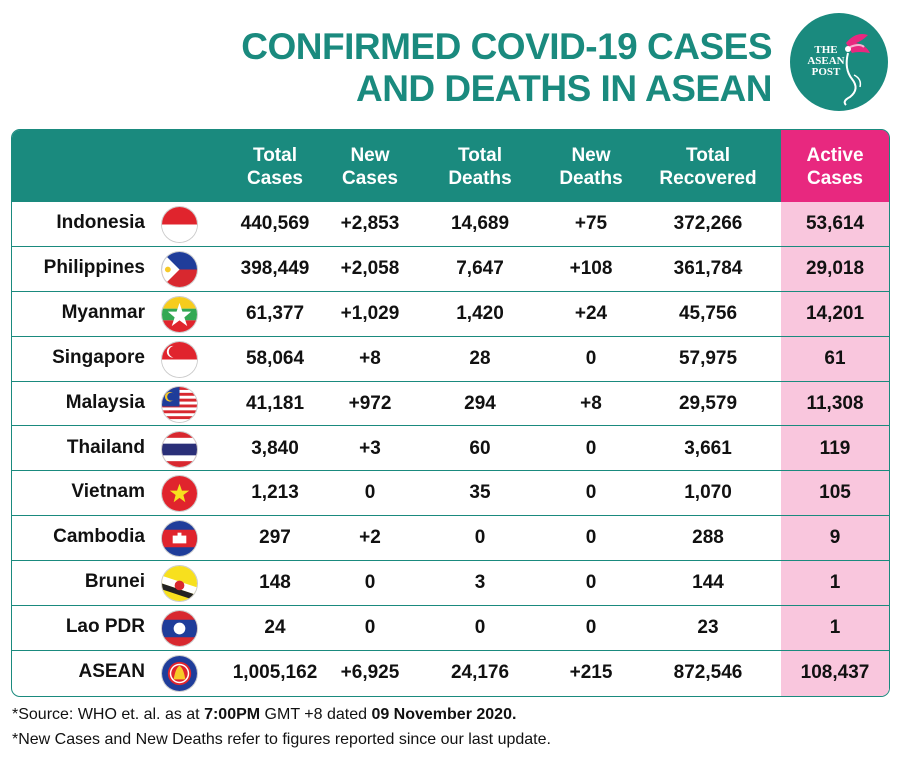 This screenshot has width=900, height=762. I want to click on asean-flag-icon, so click(179, 673).